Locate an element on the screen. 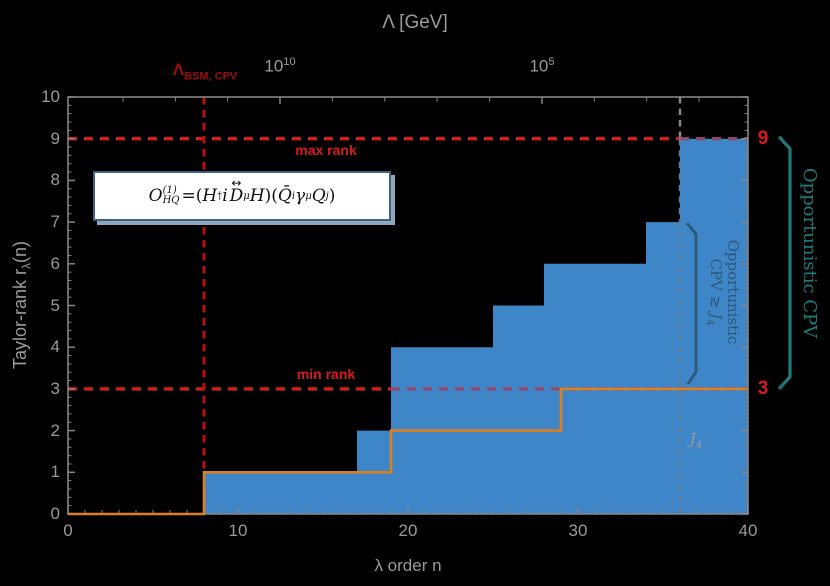 This screenshot has width=830, height=586. j4-line-label: J4 is located at coordinates (696, 440).